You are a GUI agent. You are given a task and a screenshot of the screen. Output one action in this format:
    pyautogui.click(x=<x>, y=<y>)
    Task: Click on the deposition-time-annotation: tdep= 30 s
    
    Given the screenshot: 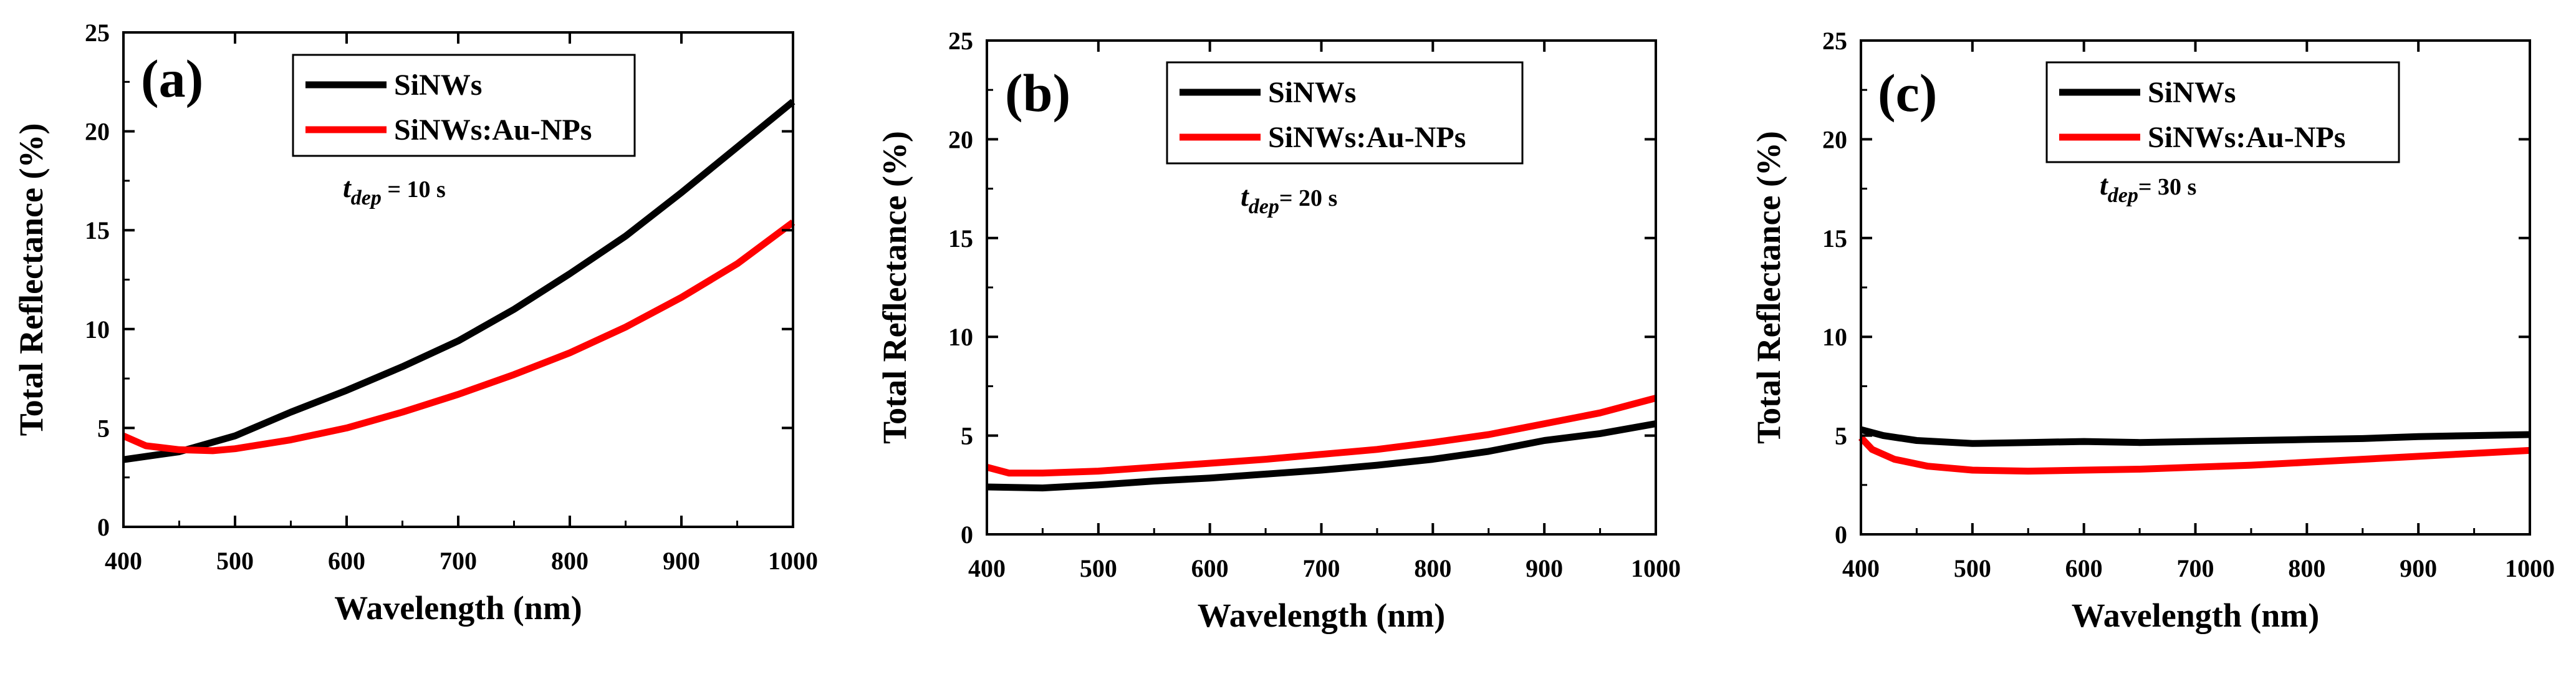 What is the action you would take?
    pyautogui.click(x=2148, y=188)
    